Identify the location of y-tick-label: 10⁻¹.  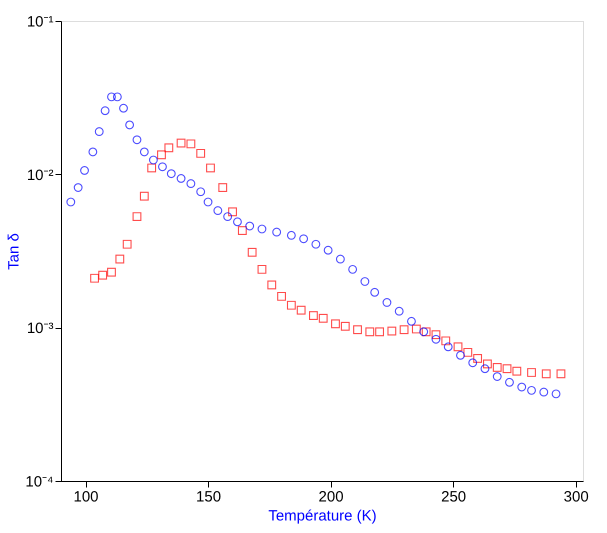
(40, 22).